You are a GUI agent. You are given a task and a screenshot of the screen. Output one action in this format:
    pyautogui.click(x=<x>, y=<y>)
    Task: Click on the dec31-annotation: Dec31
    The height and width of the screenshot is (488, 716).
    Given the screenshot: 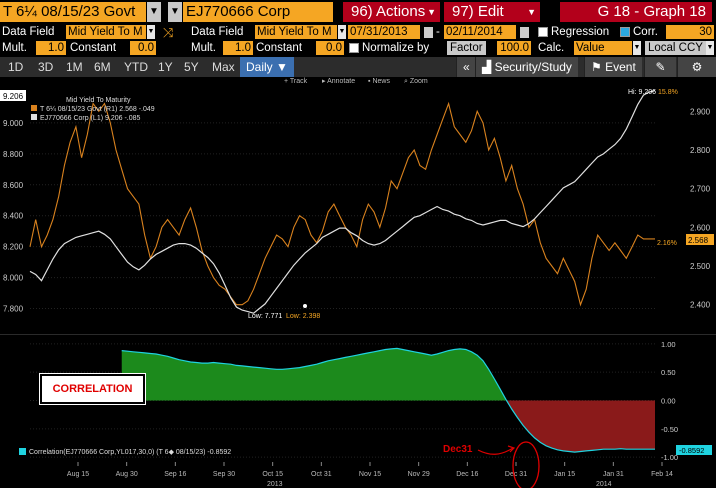 What is the action you would take?
    pyautogui.click(x=458, y=449)
    